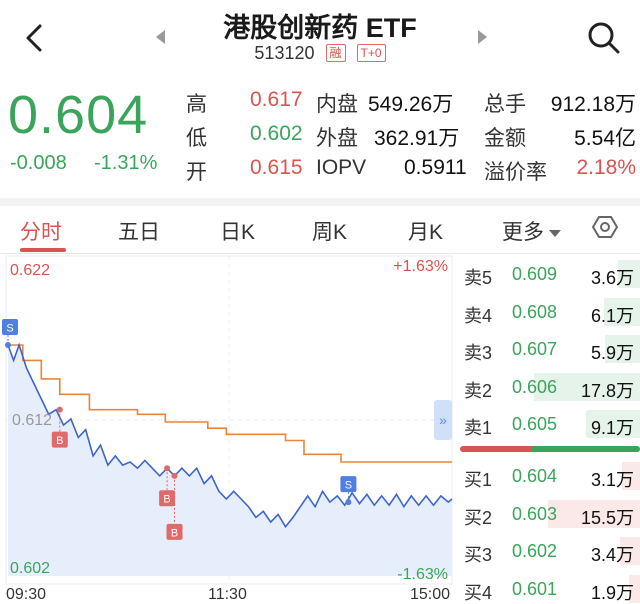 The width and height of the screenshot is (640, 604). What do you see at coordinates (612, 353) in the screenshot?
I see `level-volume: 5.9万` at bounding box center [612, 353].